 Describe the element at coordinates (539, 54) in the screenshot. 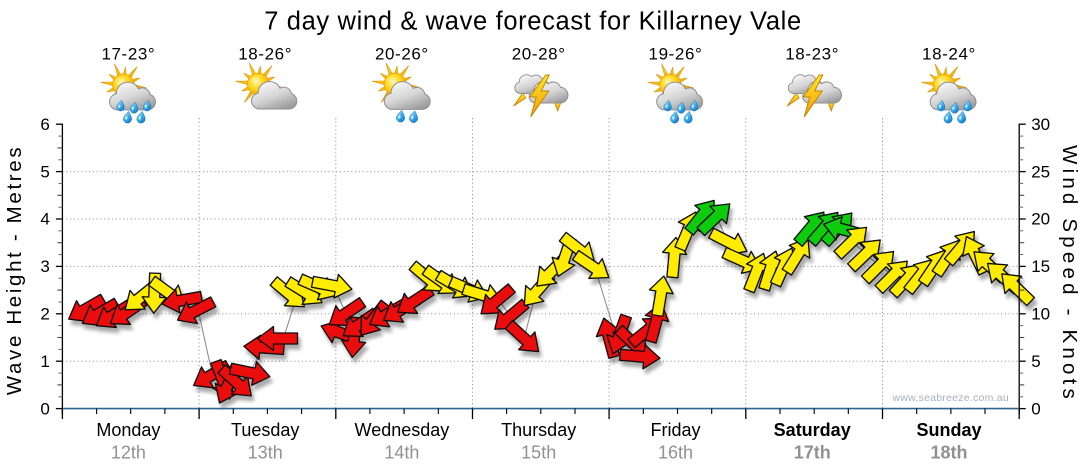

I see `svg-text: 20-28°` at that location.